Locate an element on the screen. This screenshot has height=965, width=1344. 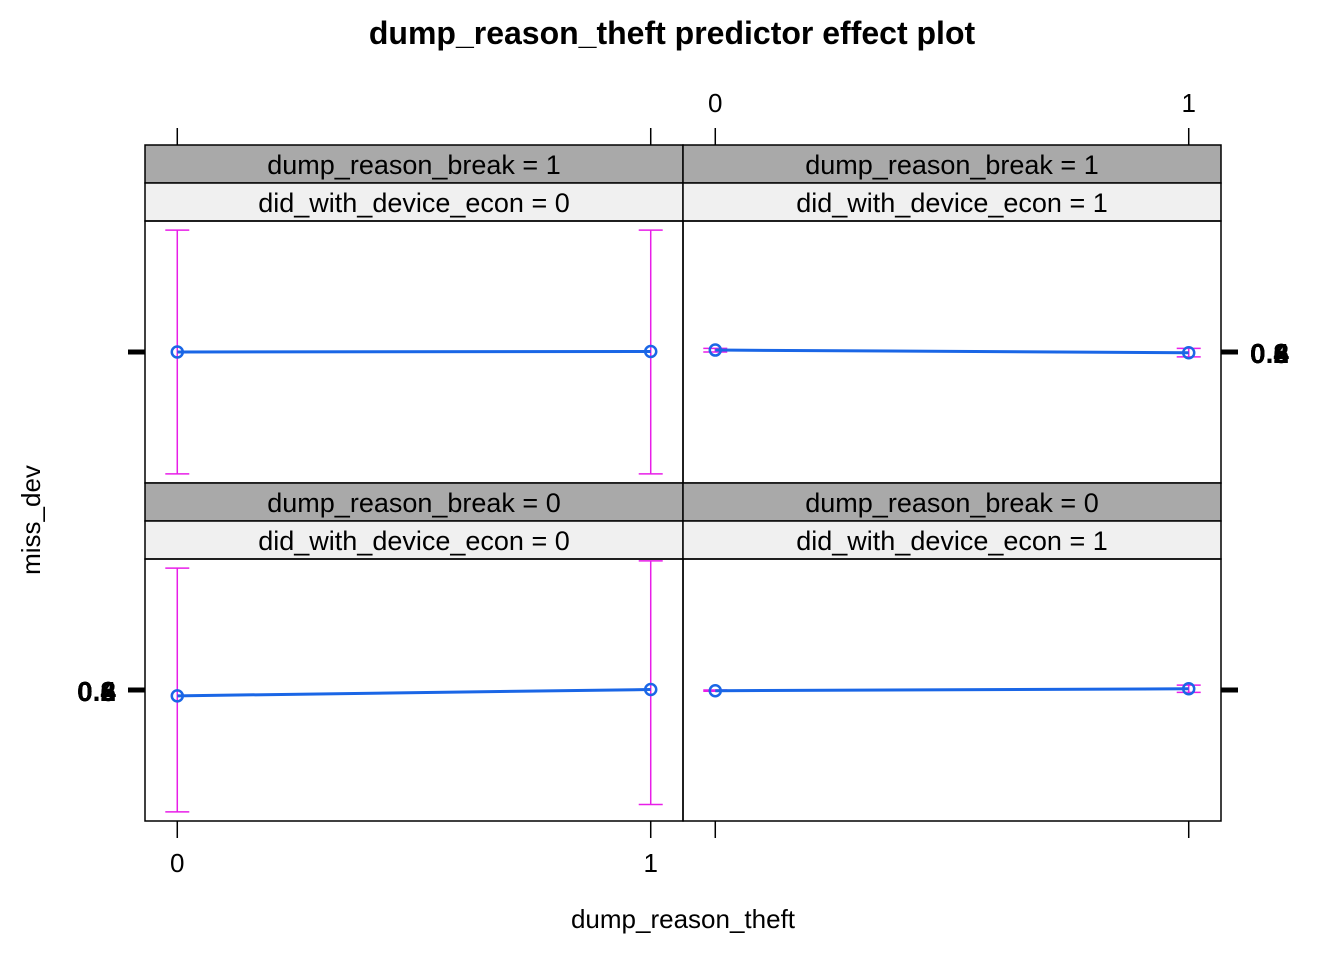
x-axis-label: dump_reason_theft is located at coordinates (683, 919).